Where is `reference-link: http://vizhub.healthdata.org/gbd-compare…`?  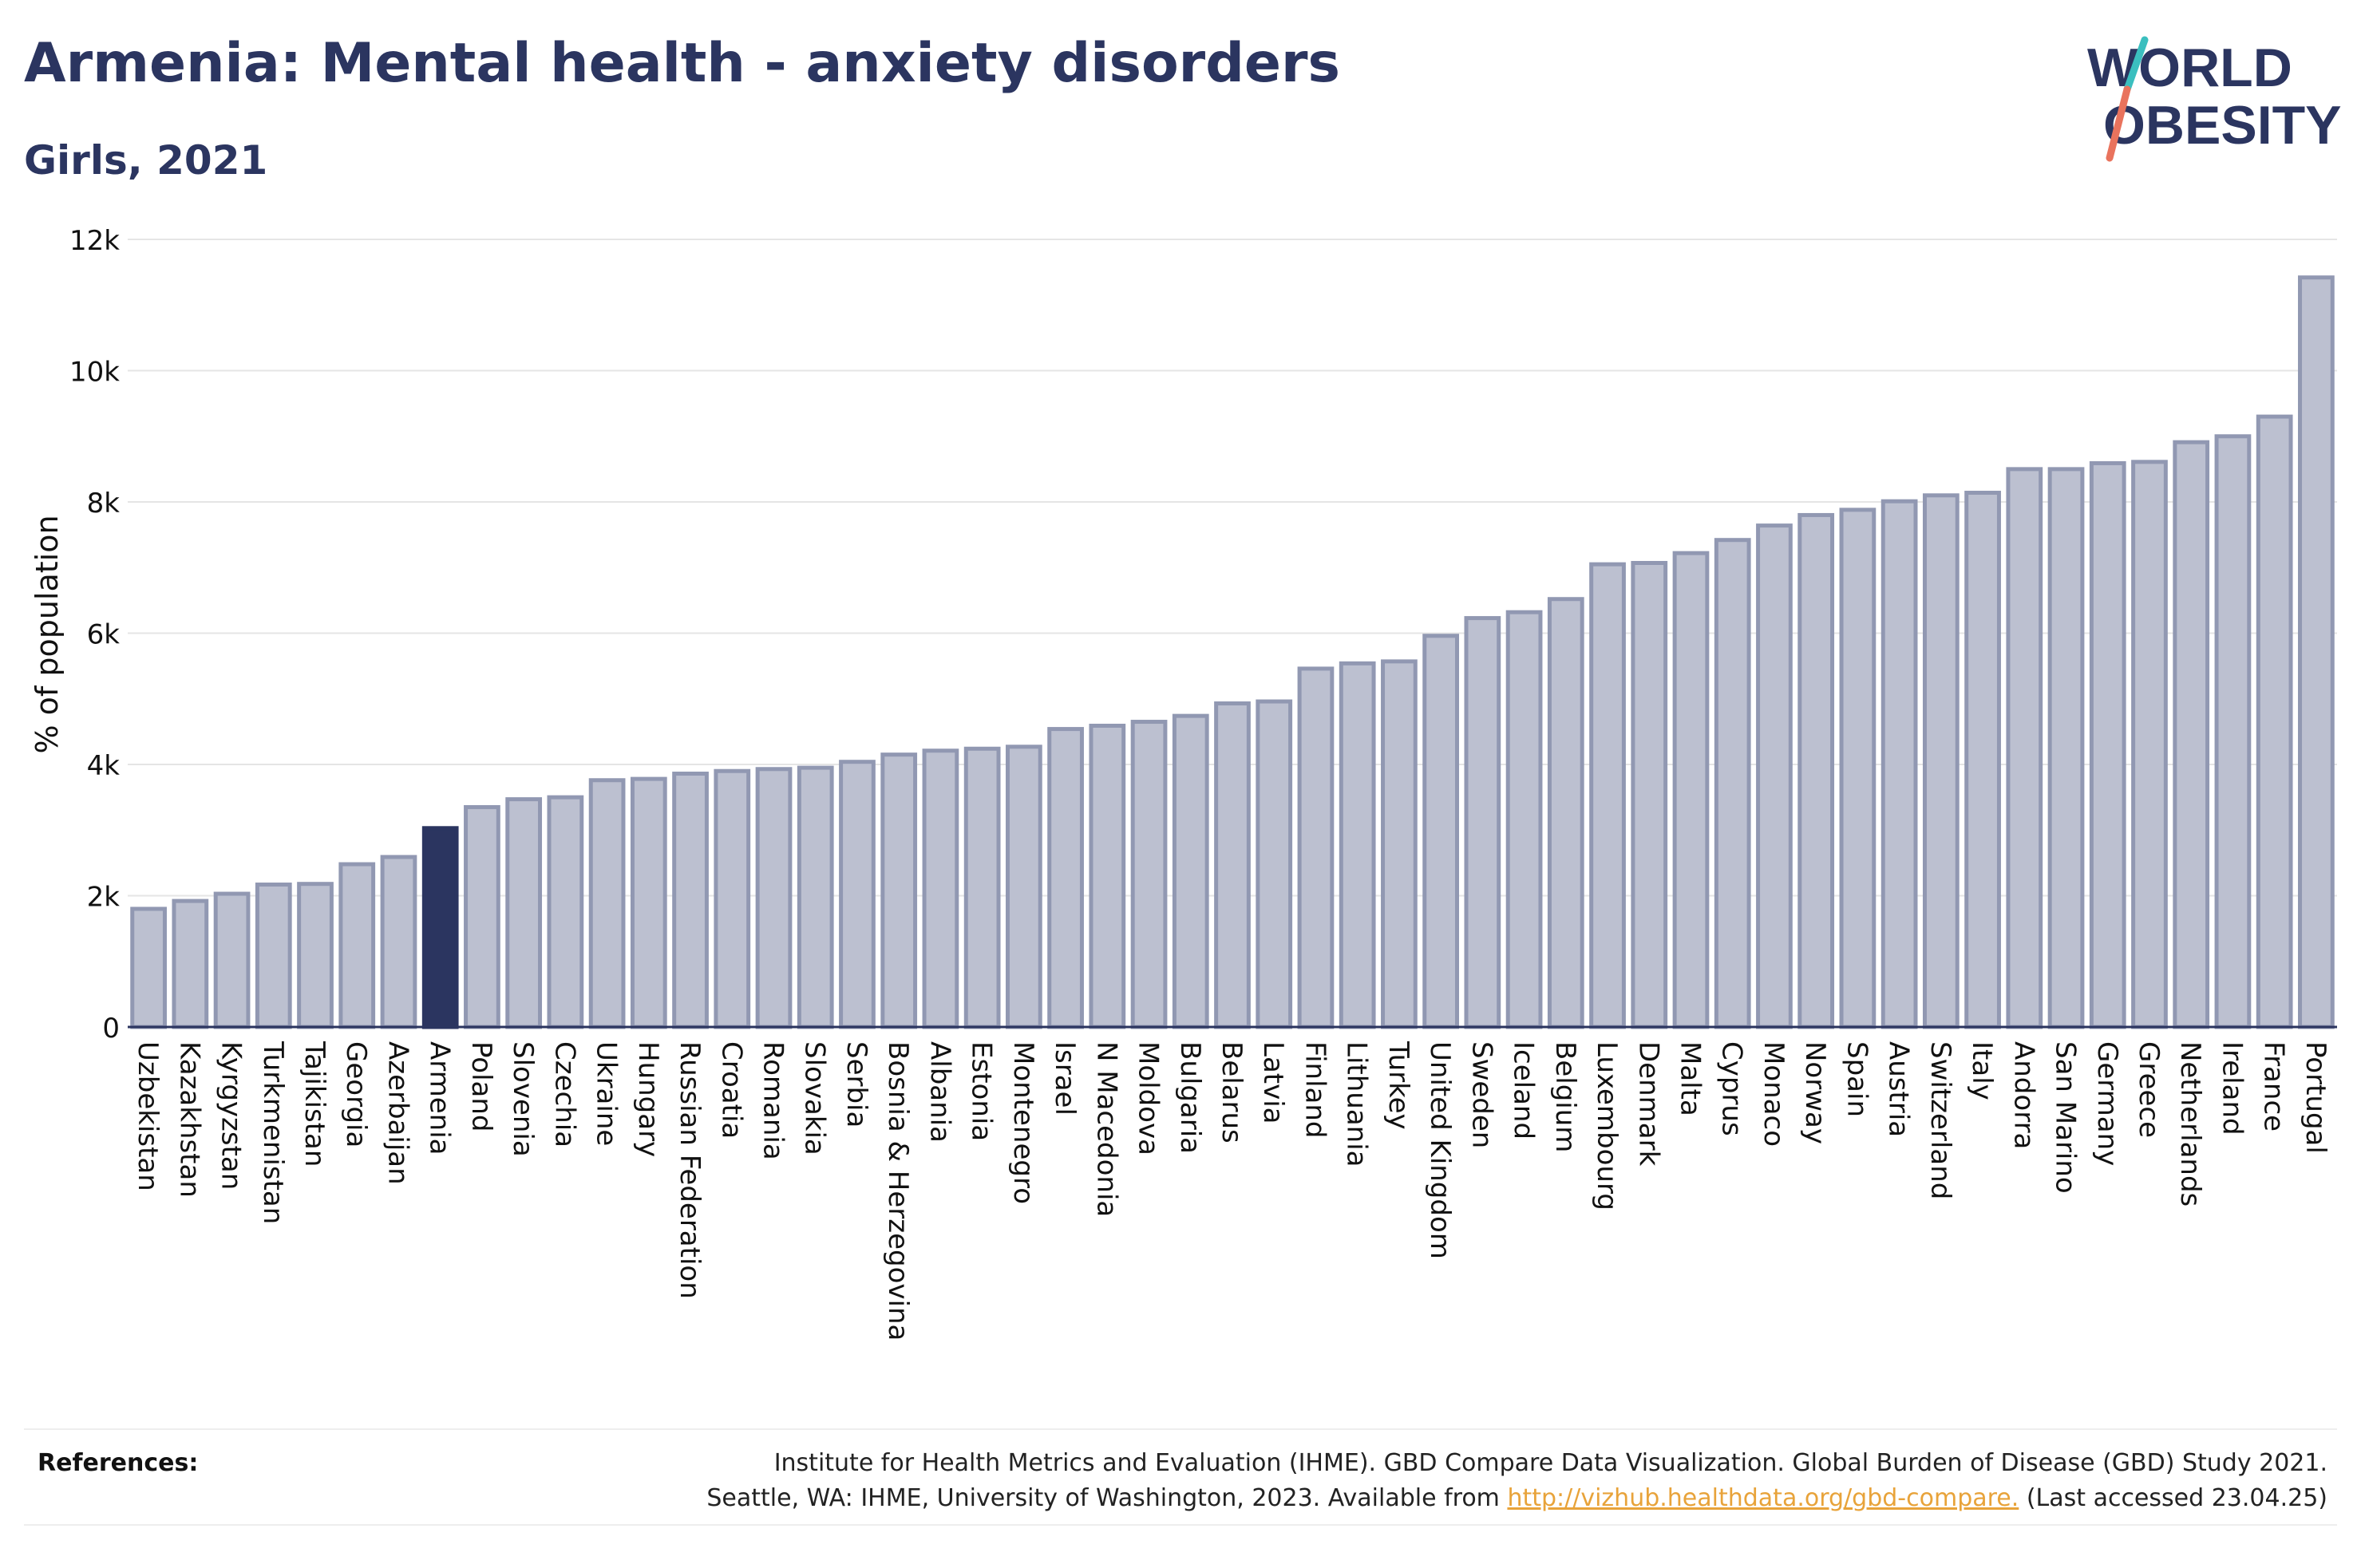
reference-link: http://vizhub.healthdata.org/gbd-compare… is located at coordinates (1763, 1498).